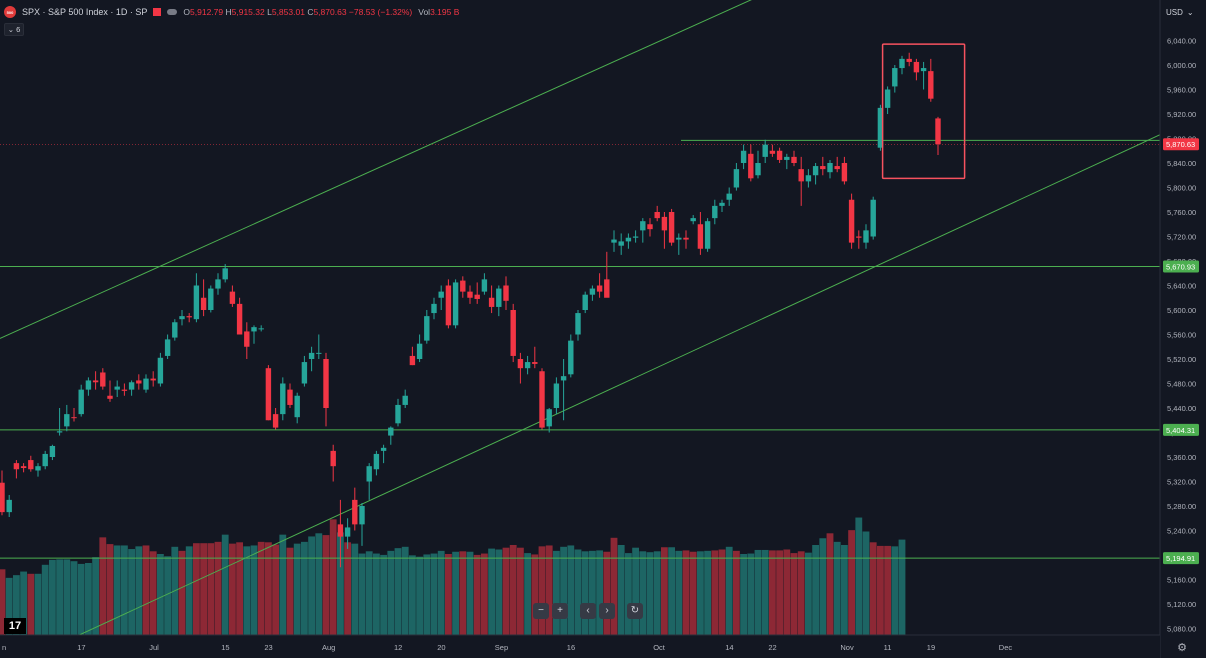  Describe the element at coordinates (453, 576) in the screenshot. I see `volume-bars` at that location.